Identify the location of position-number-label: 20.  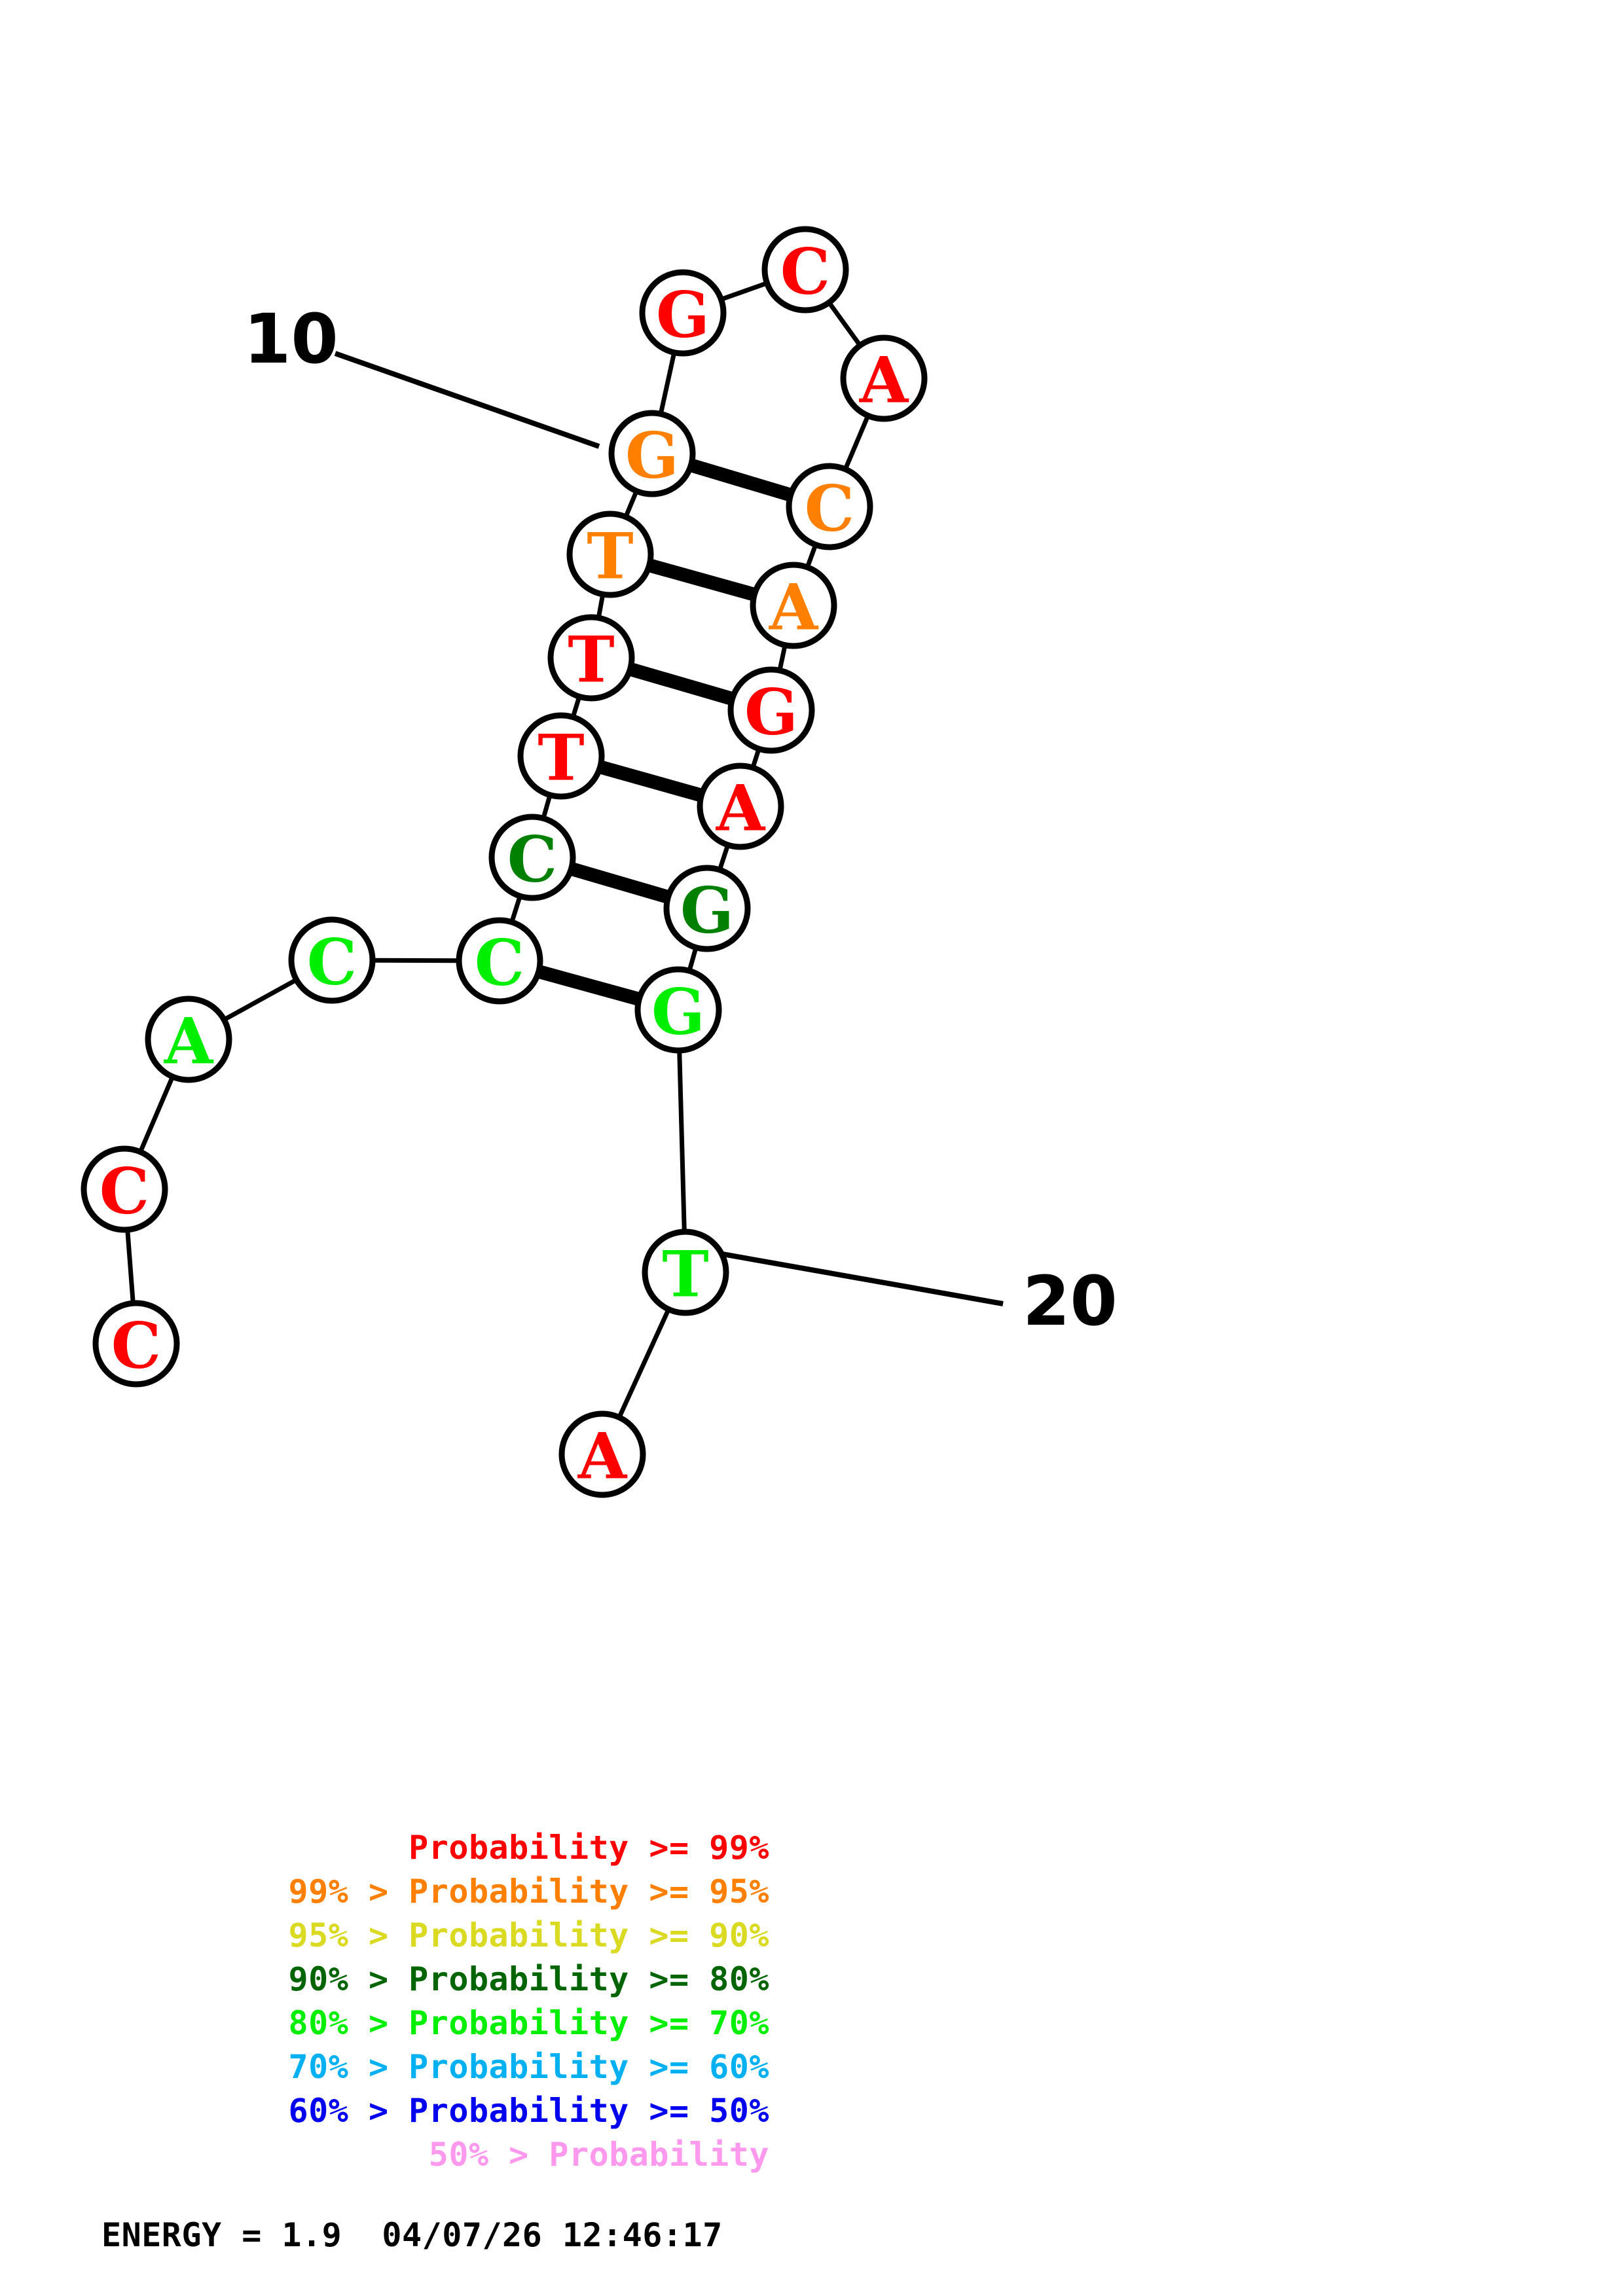
(1070, 1301).